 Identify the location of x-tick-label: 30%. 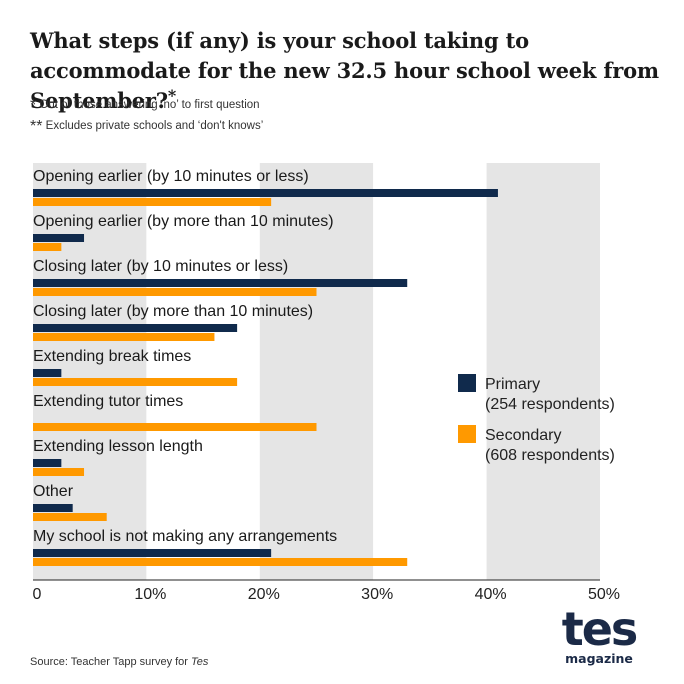
(377, 594).